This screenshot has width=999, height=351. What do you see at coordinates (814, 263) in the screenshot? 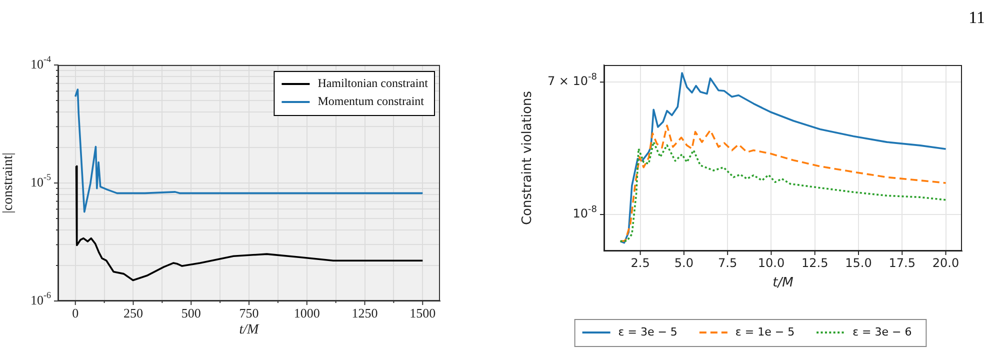
I see `x-tick-label: 12.5` at bounding box center [814, 263].